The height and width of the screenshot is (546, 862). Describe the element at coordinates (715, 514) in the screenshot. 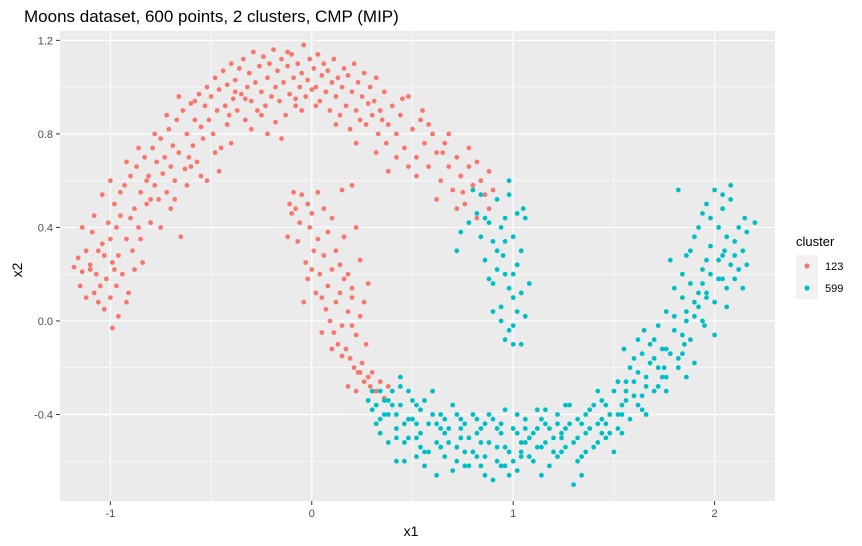

I see `x-tick-label: 2` at that location.